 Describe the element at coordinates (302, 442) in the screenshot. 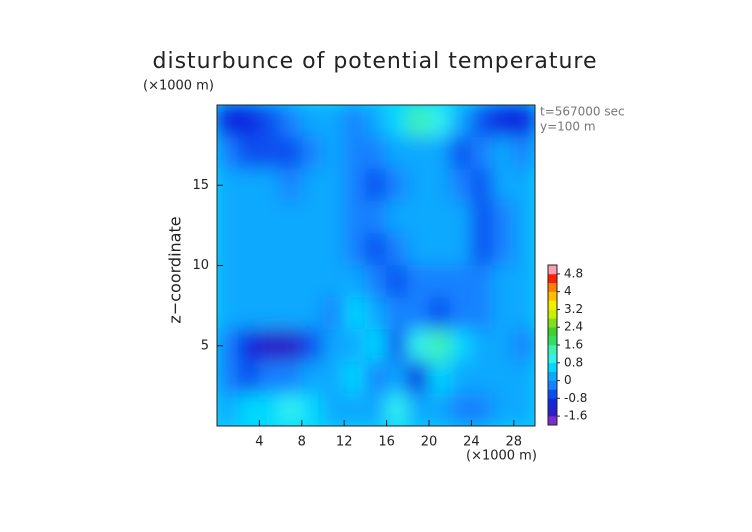

I see `x-tick-label: 8` at that location.